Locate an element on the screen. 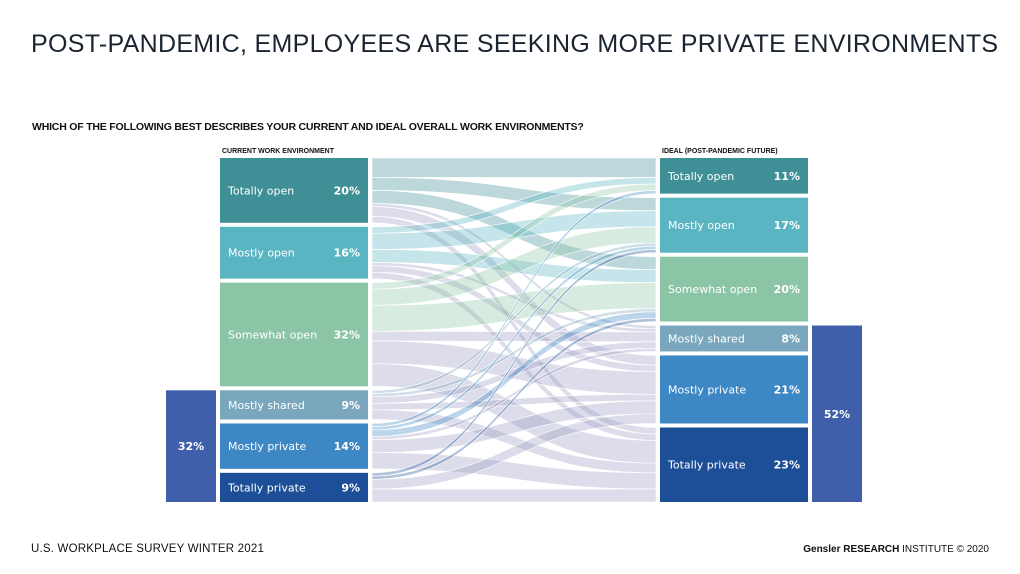 Image resolution: width=1020 pixels, height=574 pixels. ideal-node-totally-open is located at coordinates (734, 176).